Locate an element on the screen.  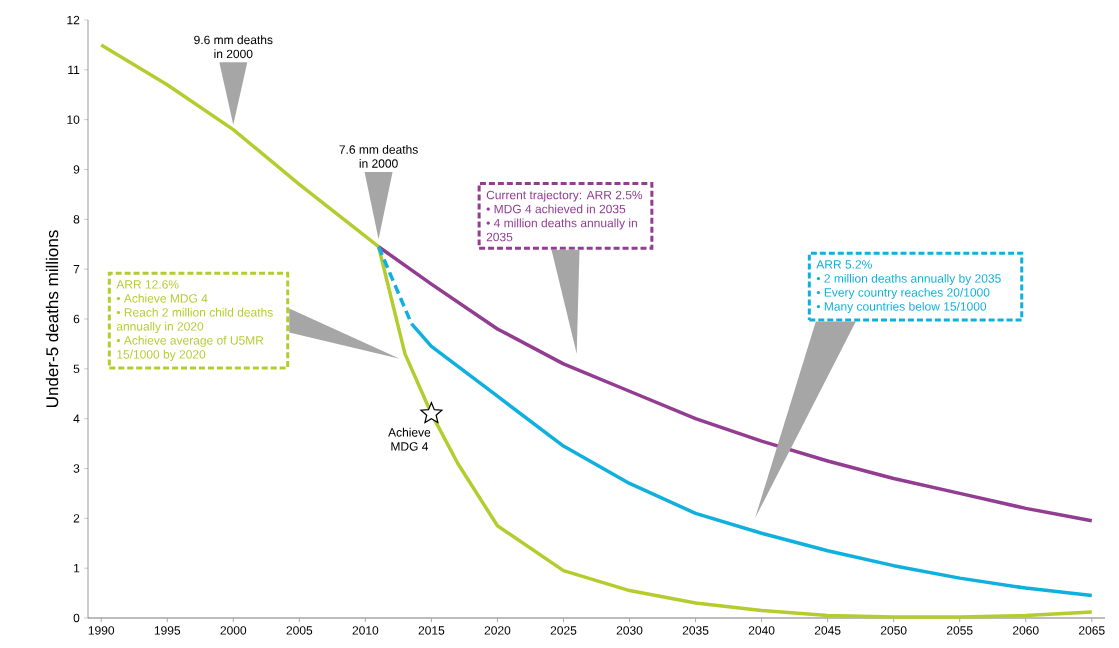
x-tick-label: 2000 is located at coordinates (233, 630).